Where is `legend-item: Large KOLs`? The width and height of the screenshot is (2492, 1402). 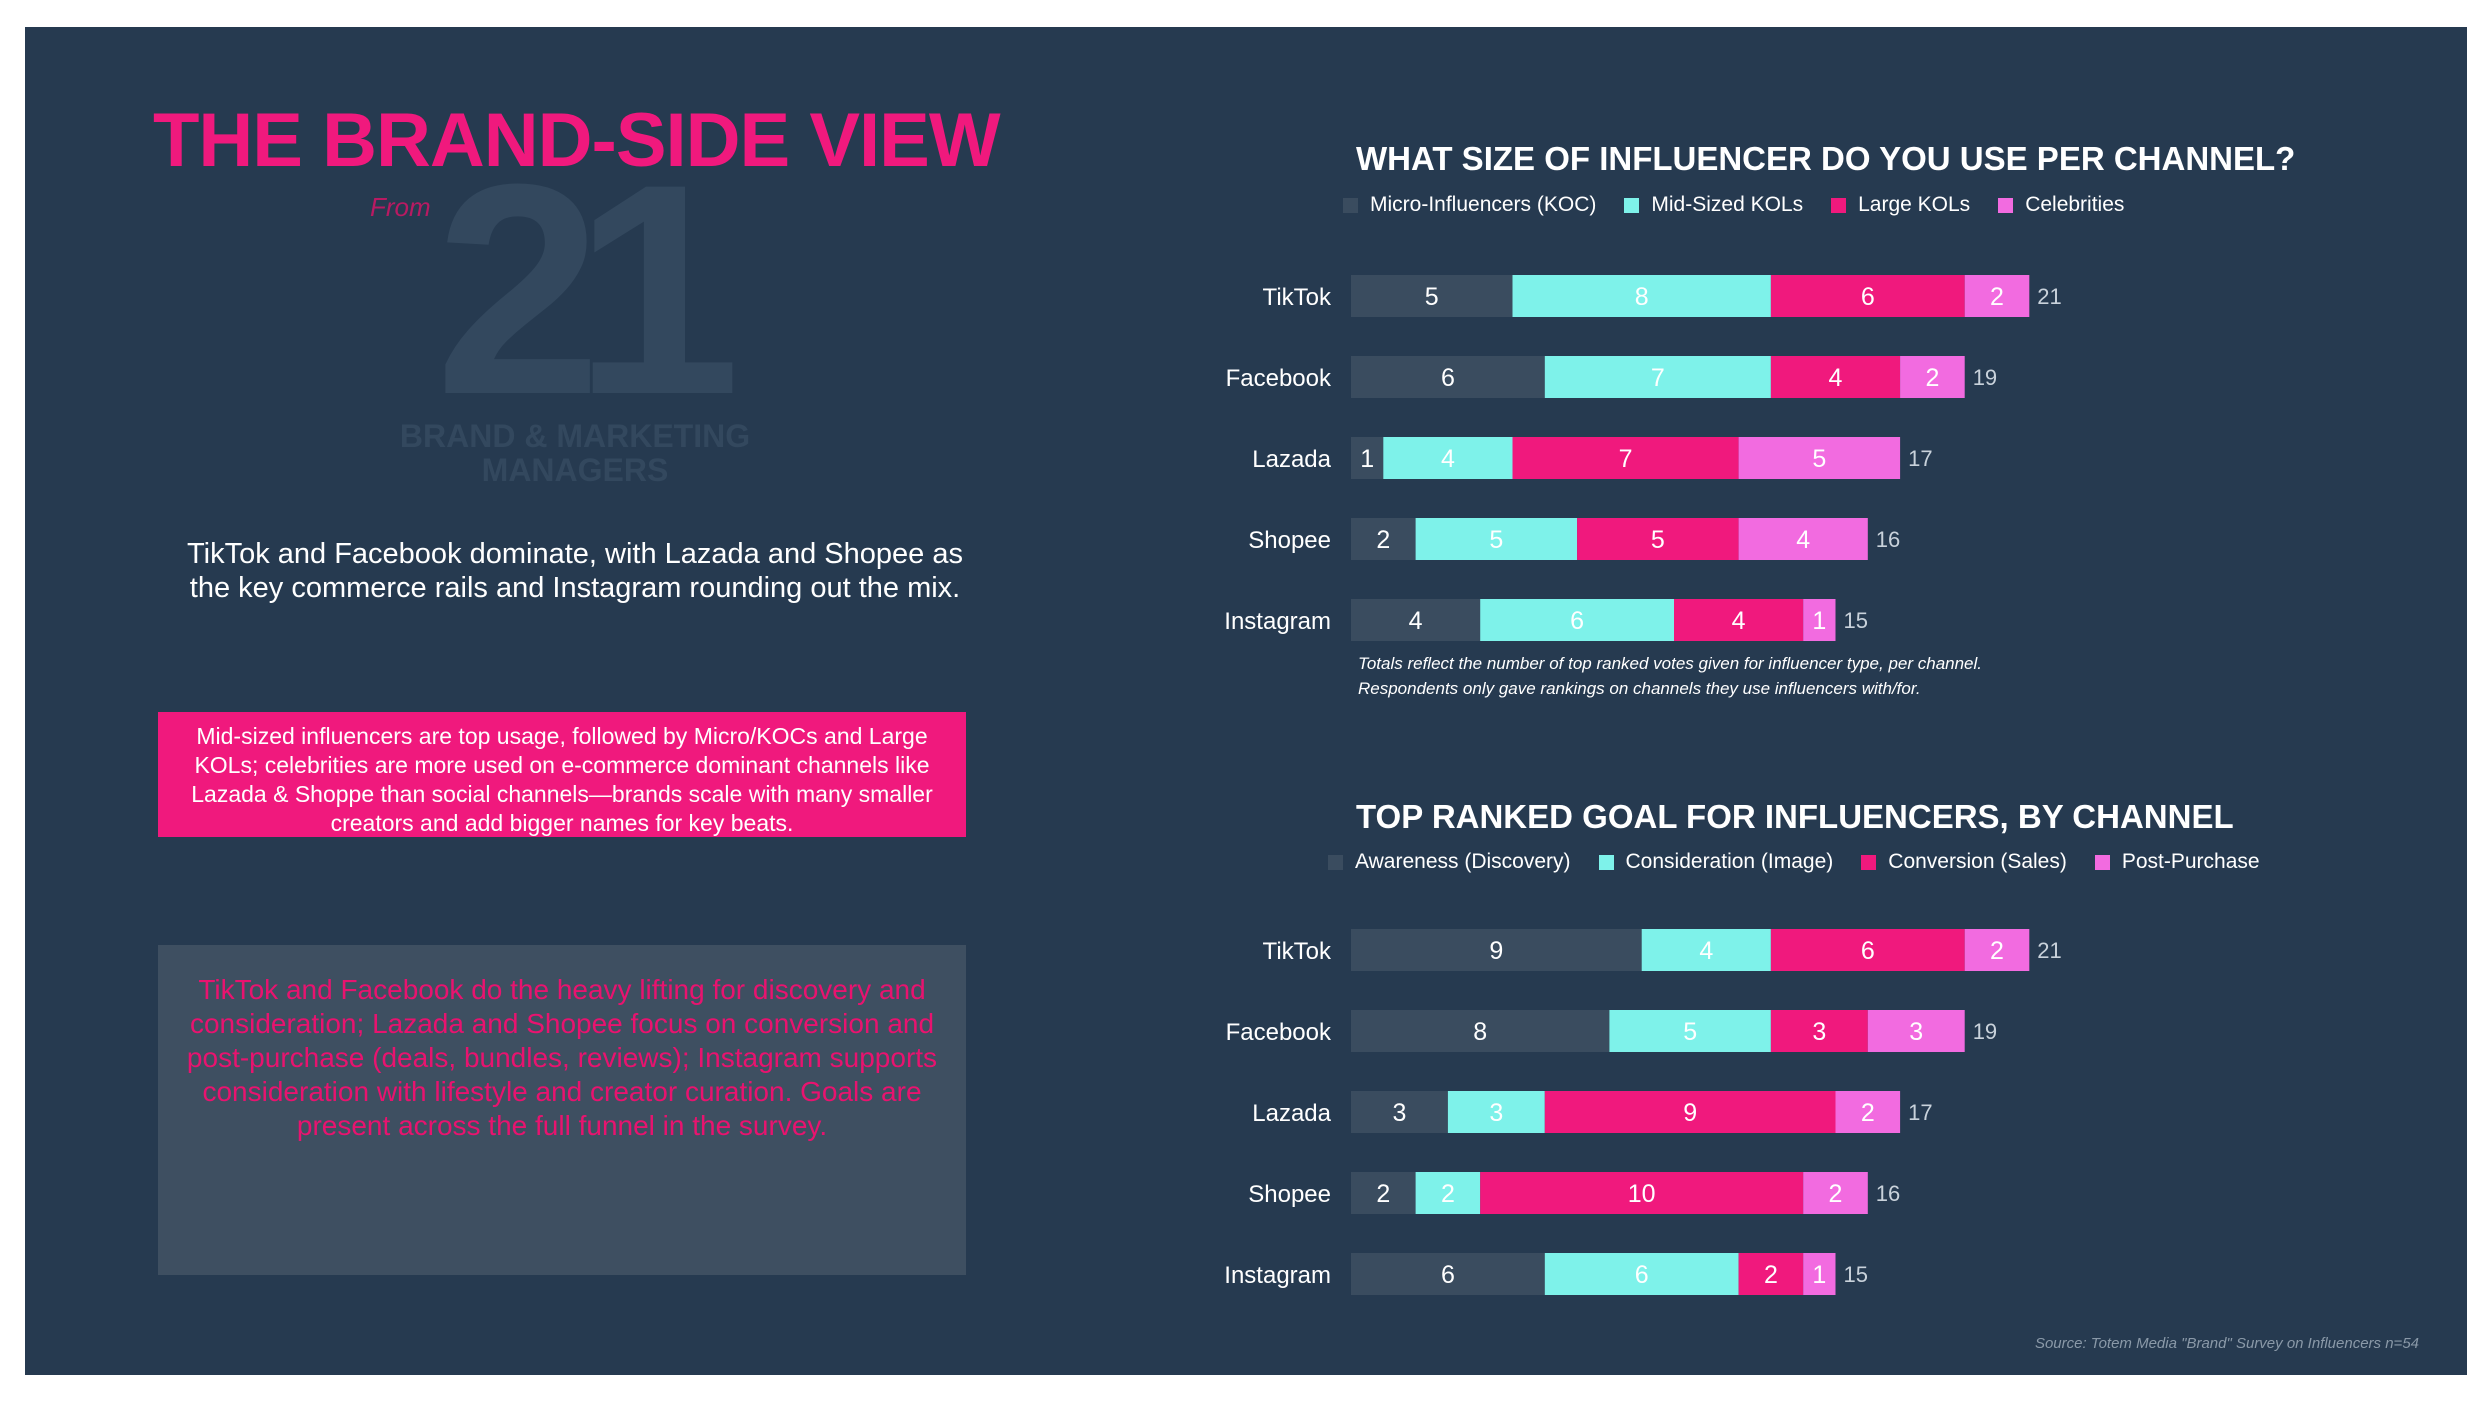
legend-item: Large KOLs is located at coordinates (1900, 205).